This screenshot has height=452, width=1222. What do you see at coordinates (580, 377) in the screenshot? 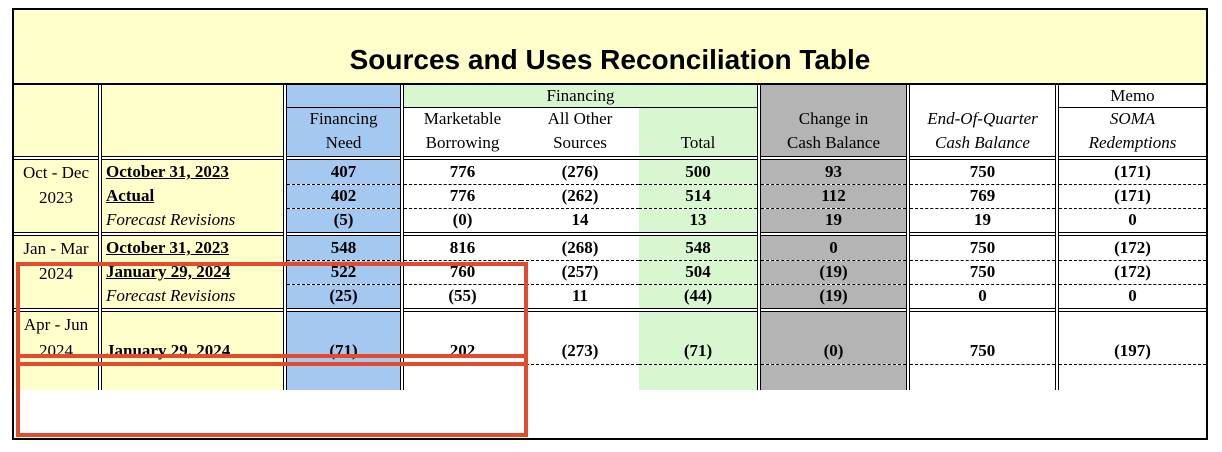
I see `cell-all-other-sources` at bounding box center [580, 377].